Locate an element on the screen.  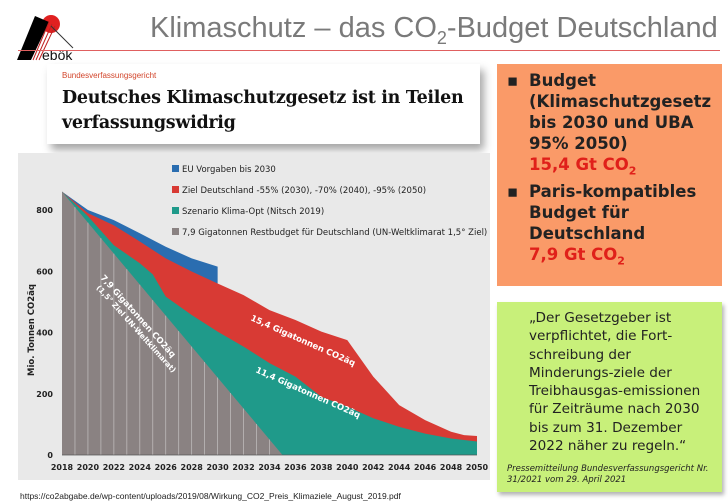
title-divider is located at coordinates (369, 50).